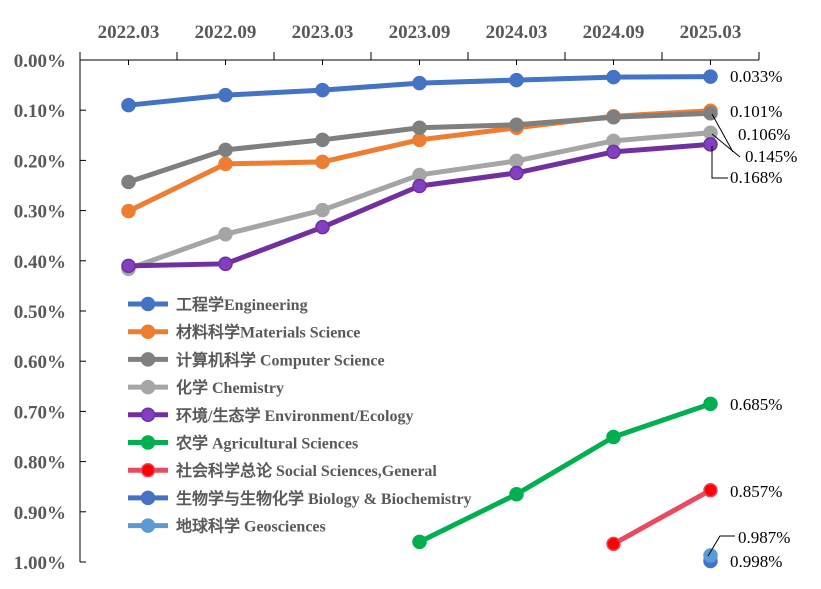 The width and height of the screenshot is (821, 589). I want to click on x-tick-label: 2022.09, so click(226, 32).